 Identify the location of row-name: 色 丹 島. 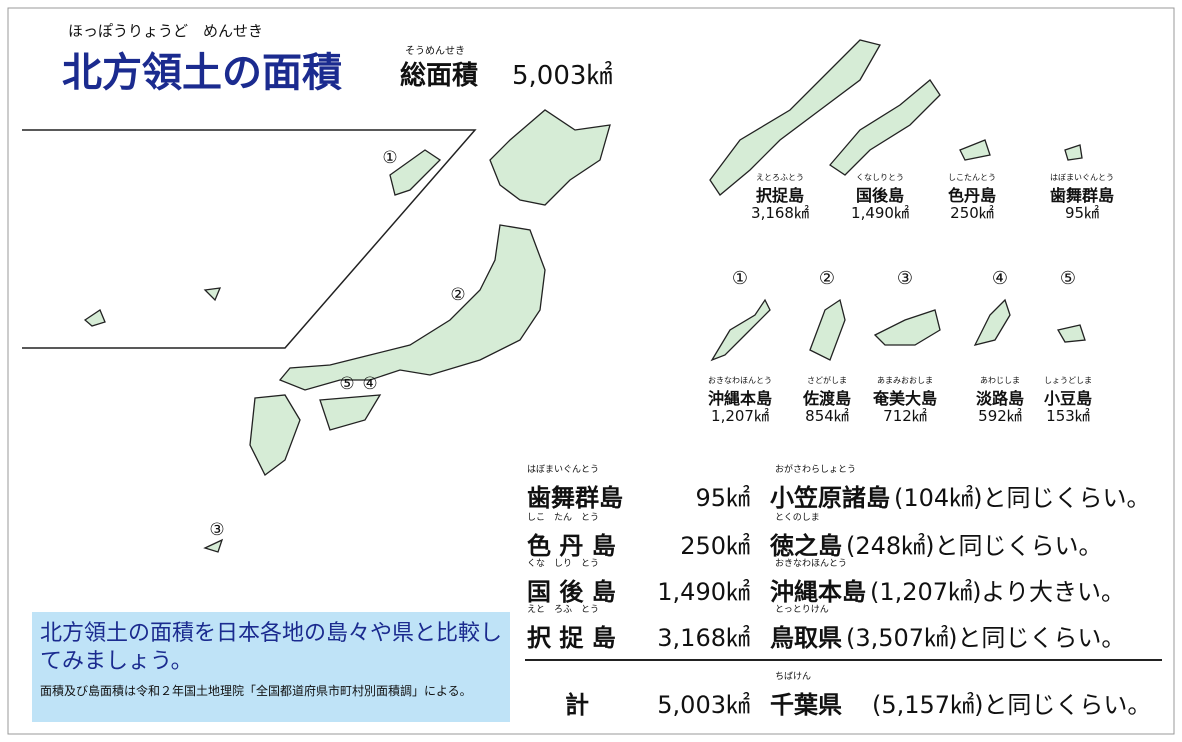
(571, 546).